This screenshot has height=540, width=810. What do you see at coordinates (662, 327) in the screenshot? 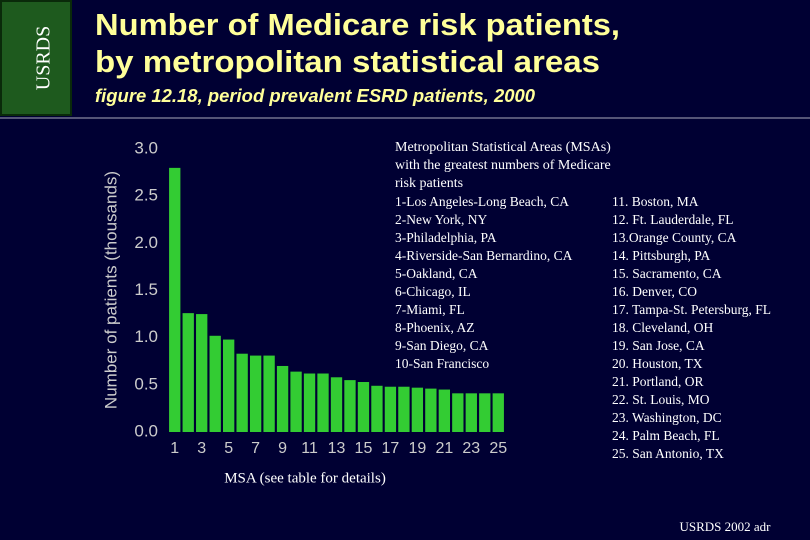
I see `table-entry: 18. Cleveland, OH` at bounding box center [662, 327].